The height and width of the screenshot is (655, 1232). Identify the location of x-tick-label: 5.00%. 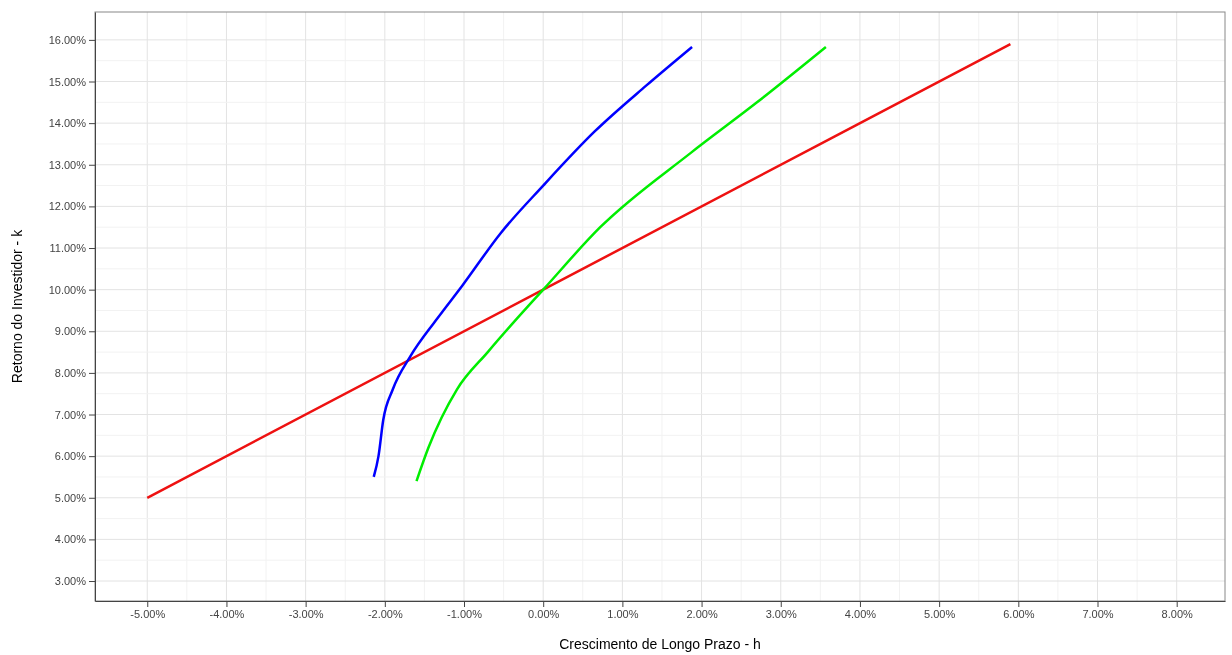
(940, 613).